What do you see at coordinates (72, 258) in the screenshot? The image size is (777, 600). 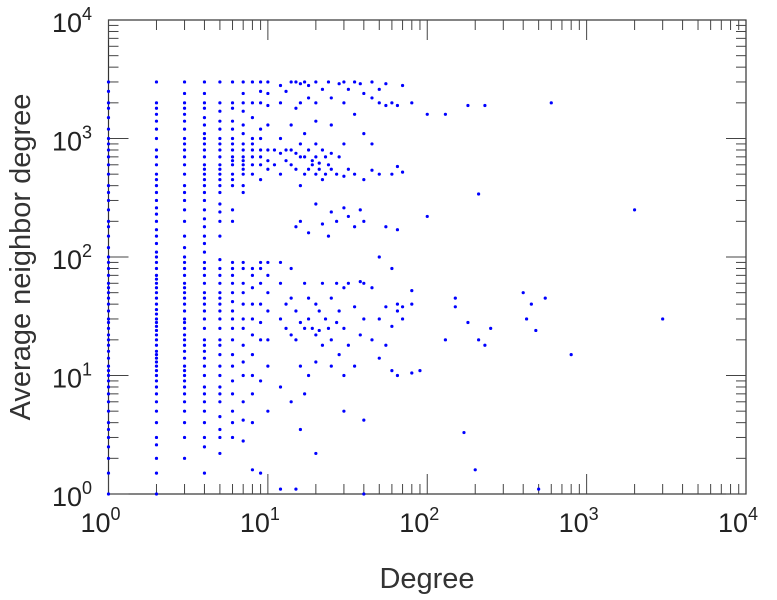 I see `y-tick-label: 102` at bounding box center [72, 258].